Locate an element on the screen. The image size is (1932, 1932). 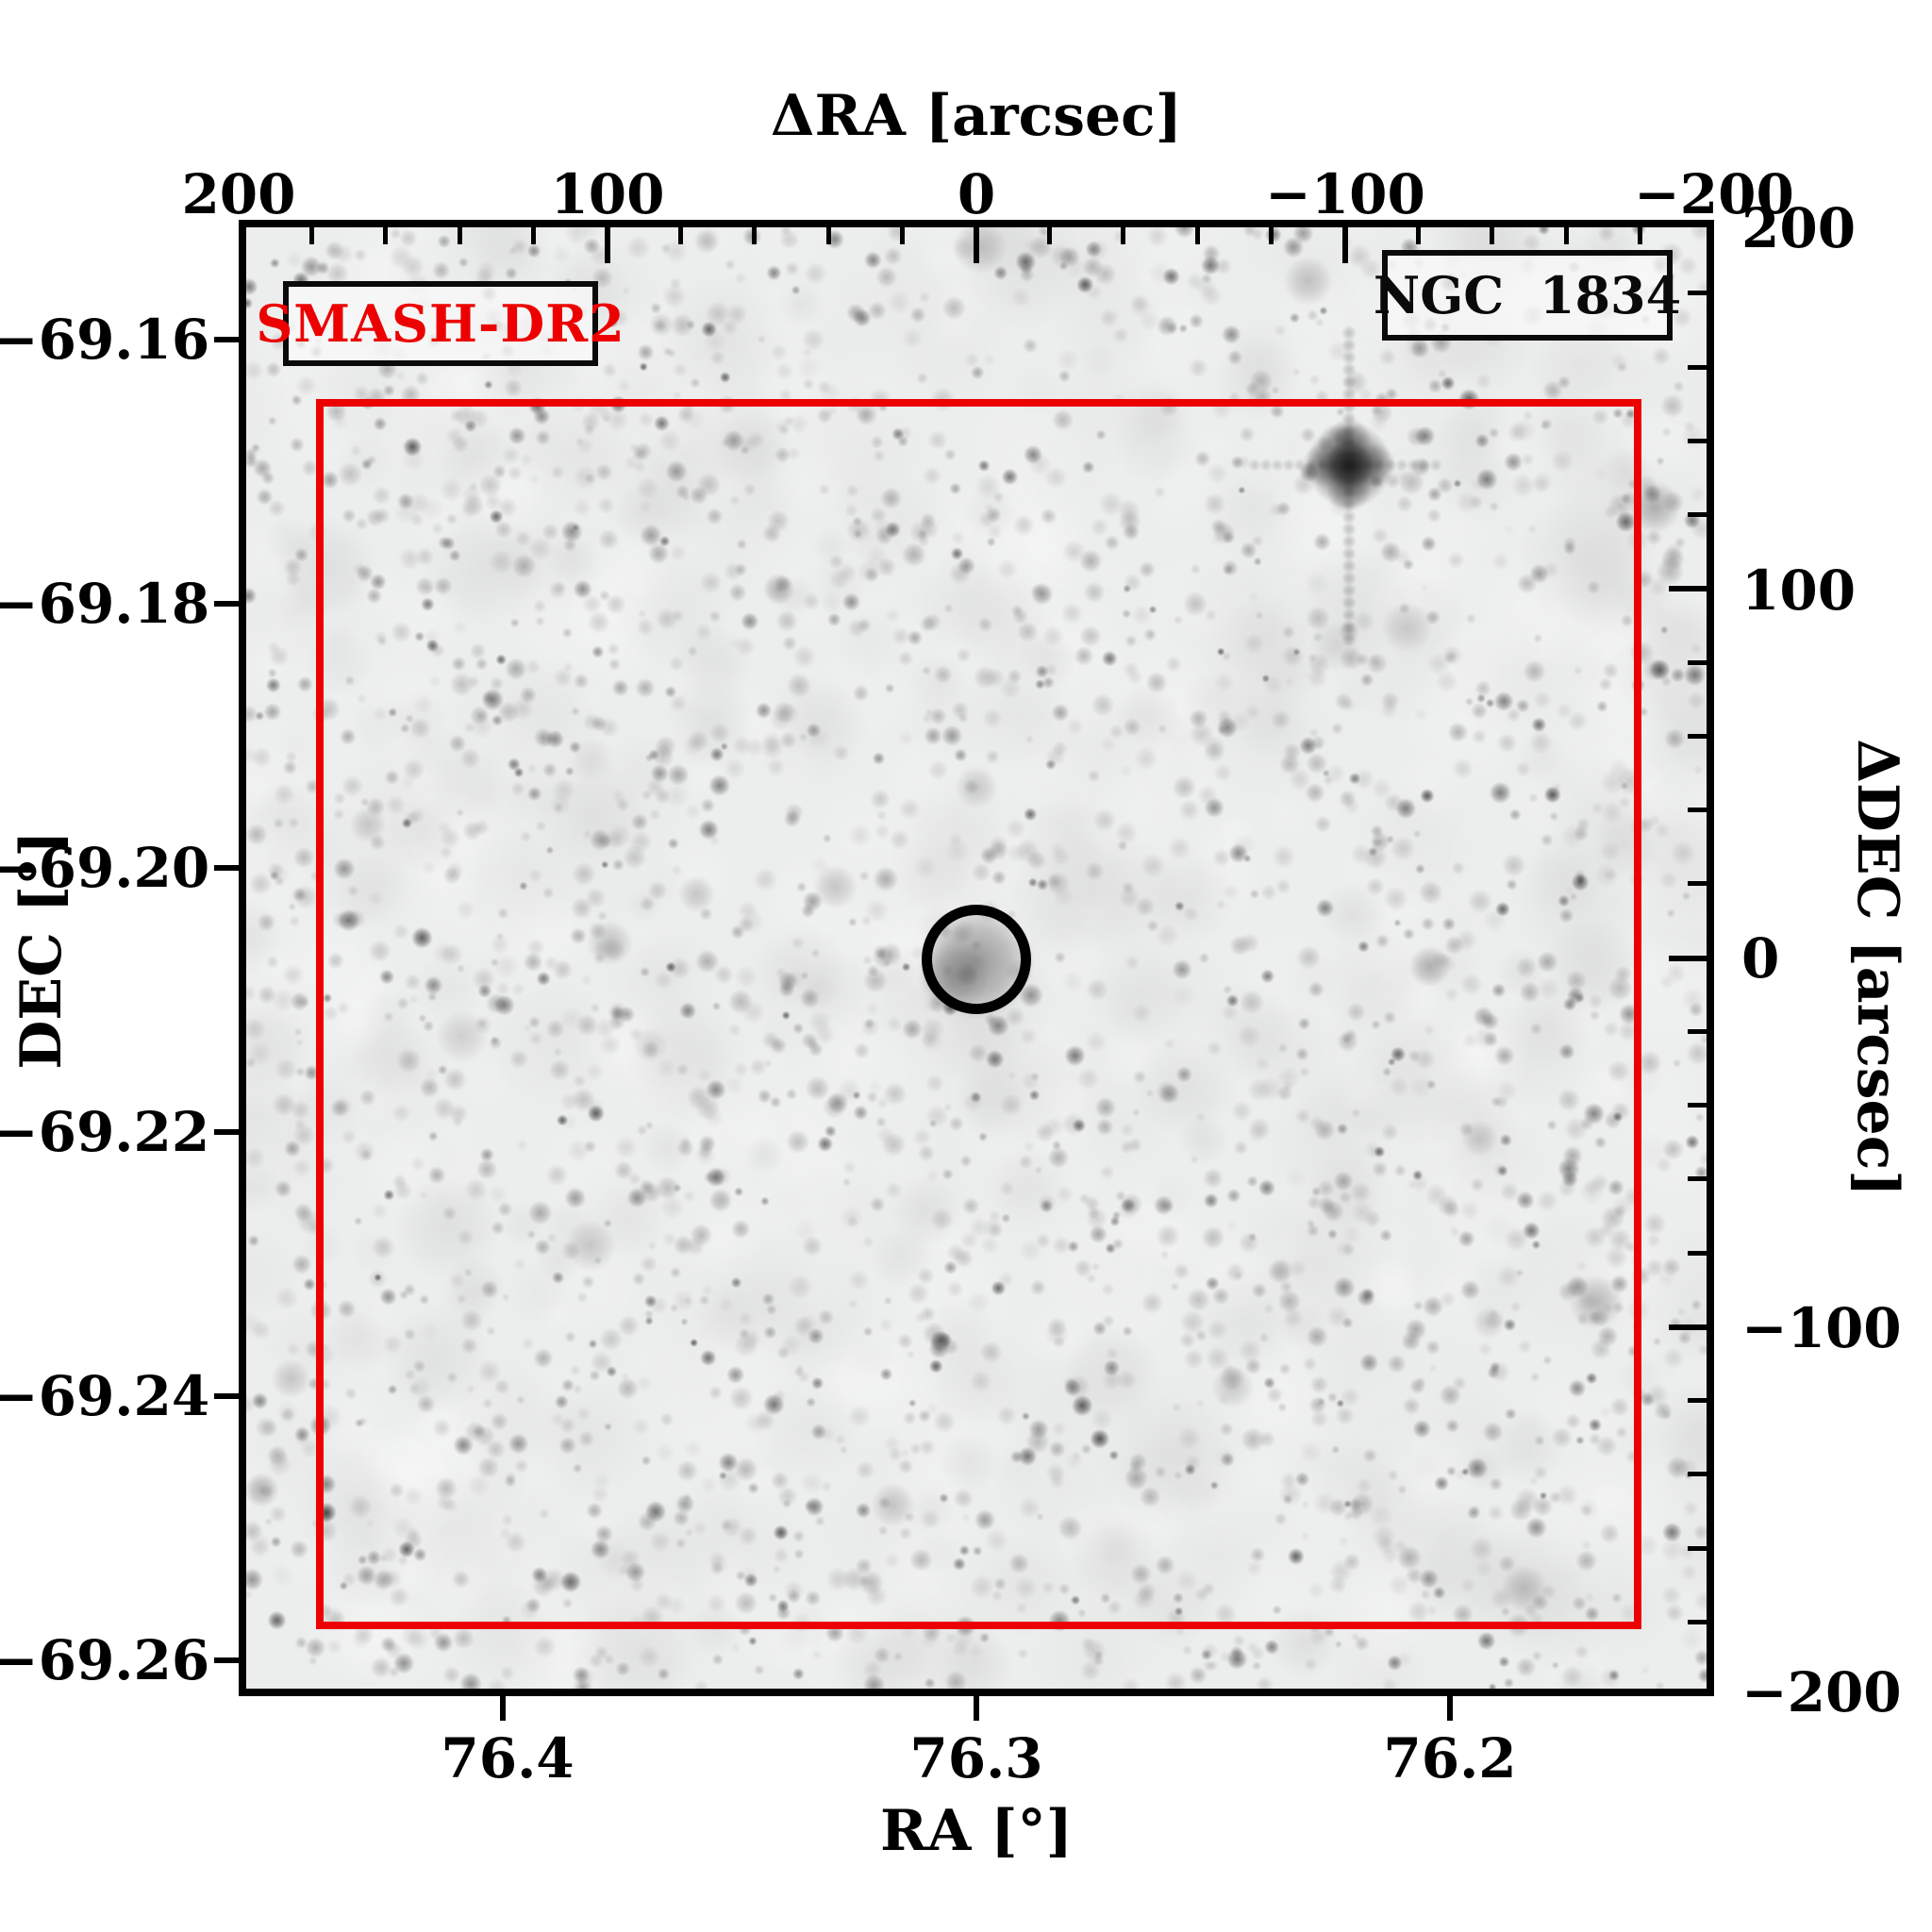
object-label: NGC 1834 is located at coordinates (1527, 295).